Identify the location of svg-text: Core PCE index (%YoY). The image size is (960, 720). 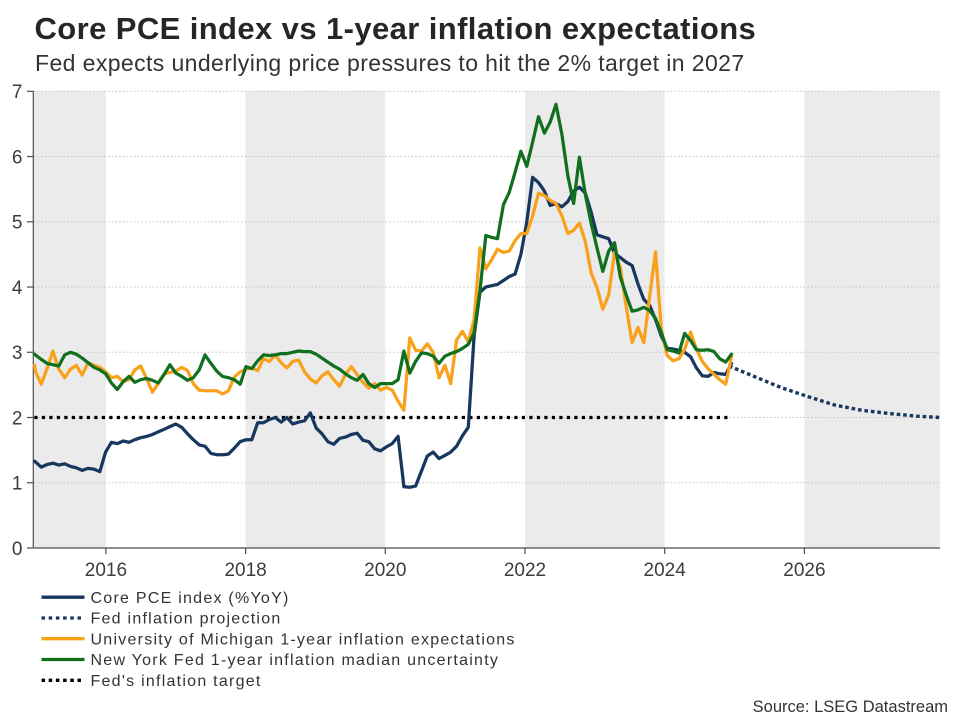
(190, 598).